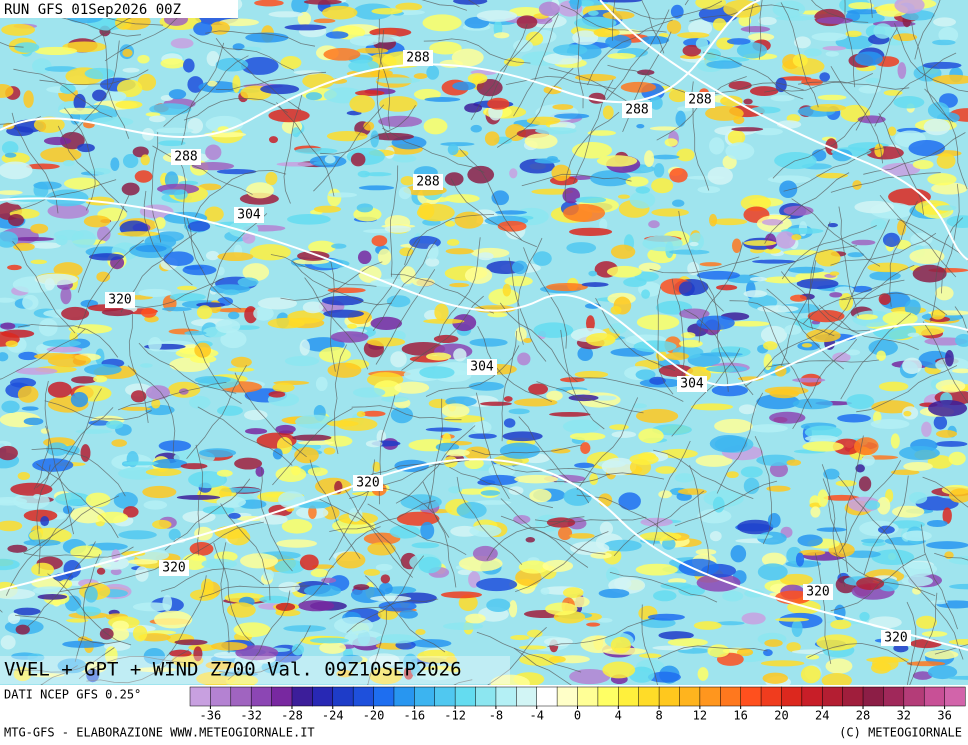 The image size is (968, 745). What do you see at coordinates (699, 100) in the screenshot?
I see `contour-label: 288` at bounding box center [699, 100].